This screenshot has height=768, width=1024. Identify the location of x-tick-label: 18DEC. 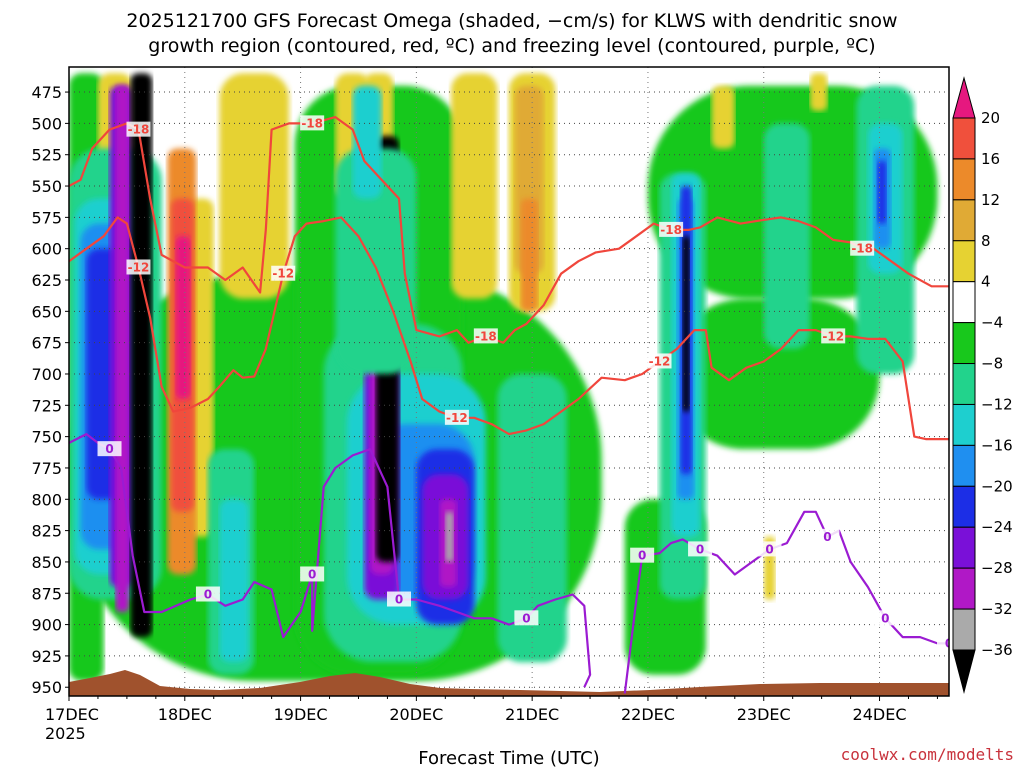
(185, 714).